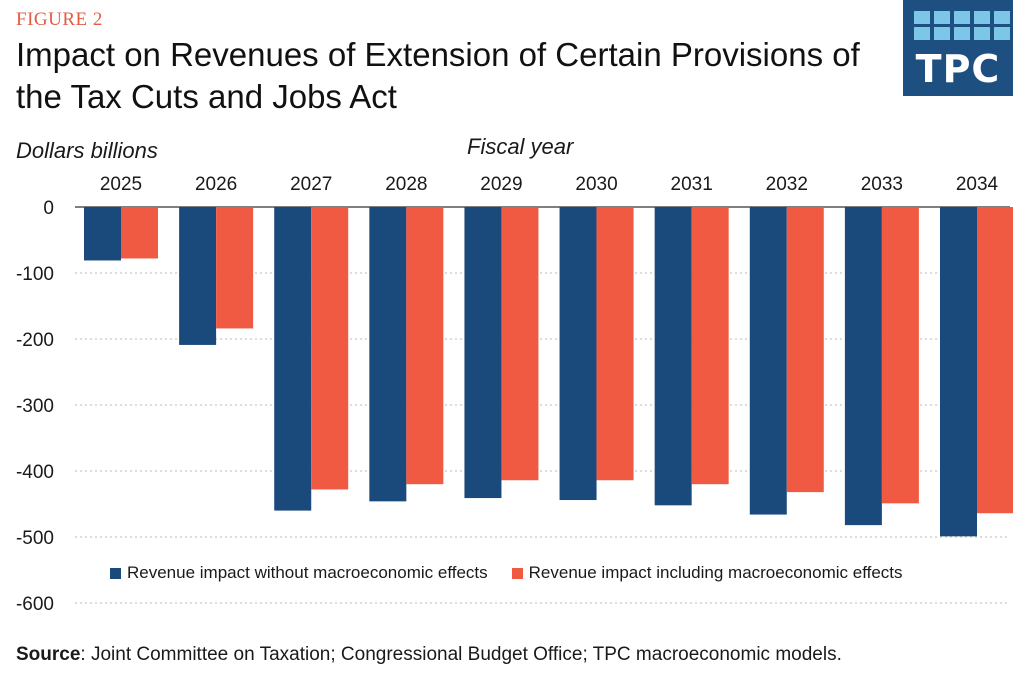  I want to click on x-tick-label: 2033, so click(882, 184).